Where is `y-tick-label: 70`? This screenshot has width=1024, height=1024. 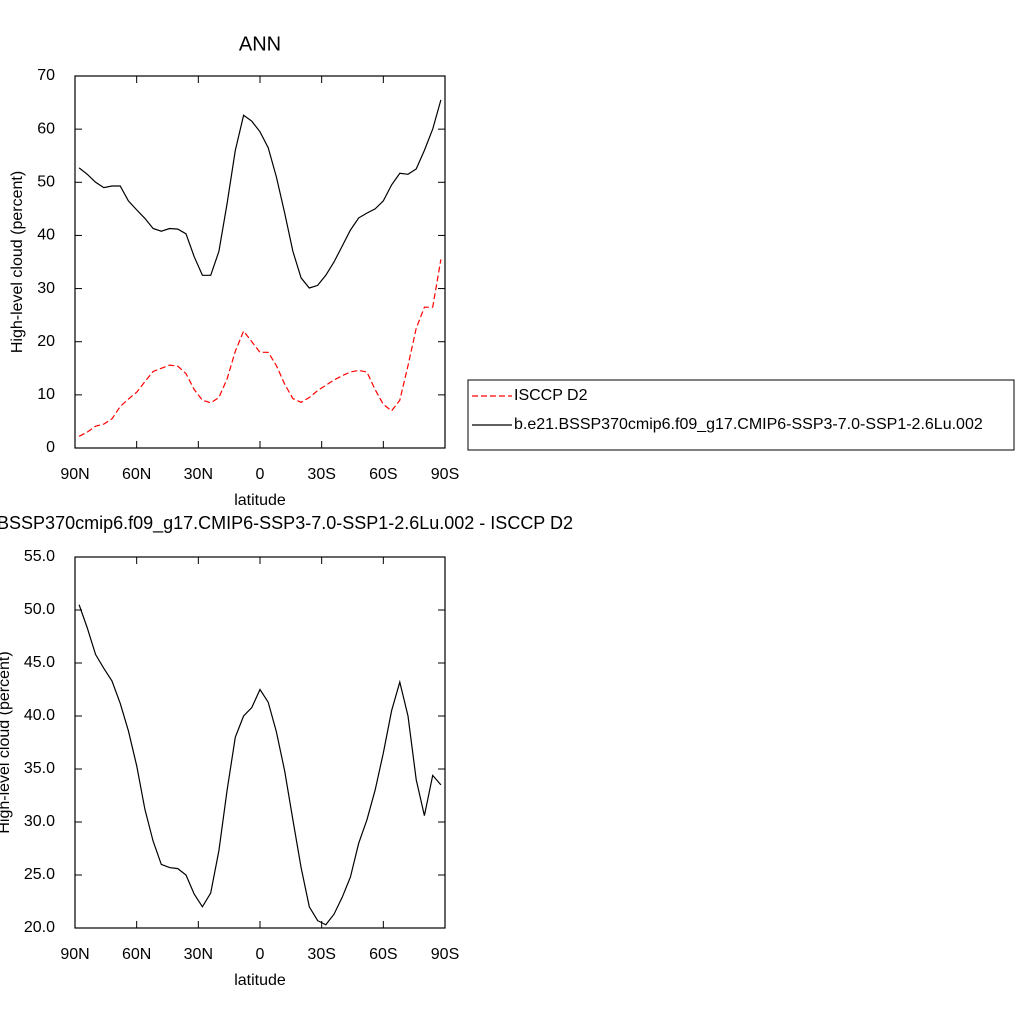
y-tick-label: 70 is located at coordinates (46, 75).